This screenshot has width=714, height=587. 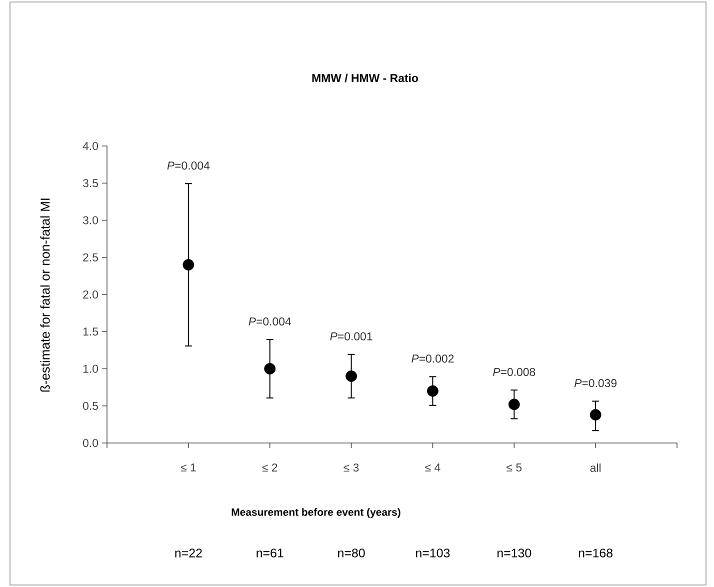 What do you see at coordinates (90, 368) in the screenshot?
I see `y-tick-label: 1.0` at bounding box center [90, 368].